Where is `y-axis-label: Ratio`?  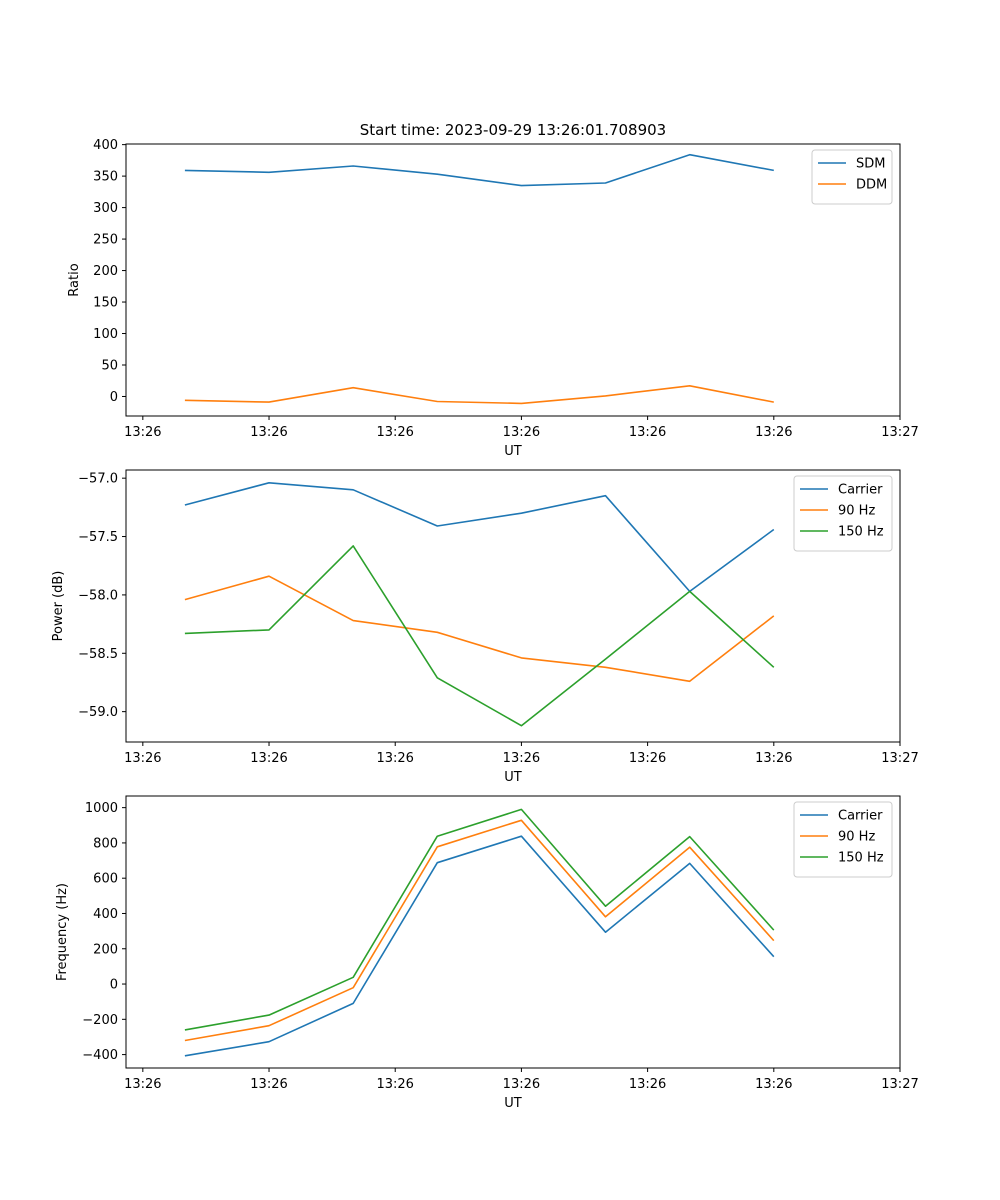
y-axis-label: Ratio is located at coordinates (74, 279).